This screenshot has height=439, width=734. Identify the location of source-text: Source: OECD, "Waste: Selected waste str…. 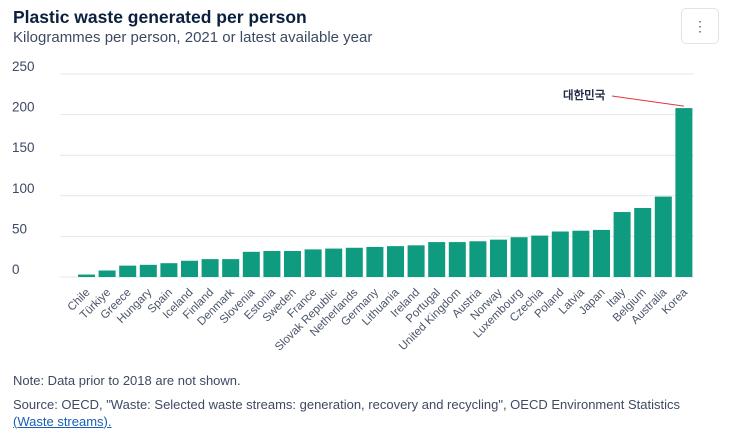
(346, 404).